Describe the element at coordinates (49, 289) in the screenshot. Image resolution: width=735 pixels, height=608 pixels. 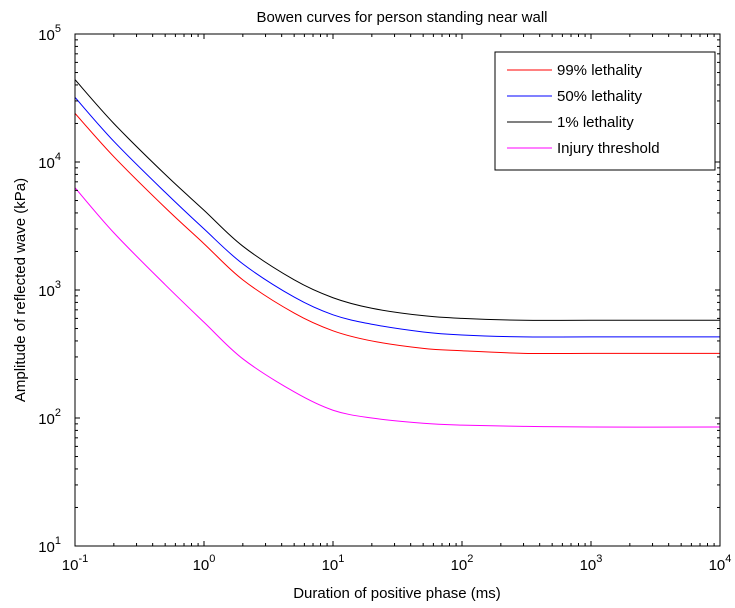
I see `y-tick-label: 10³` at that location.